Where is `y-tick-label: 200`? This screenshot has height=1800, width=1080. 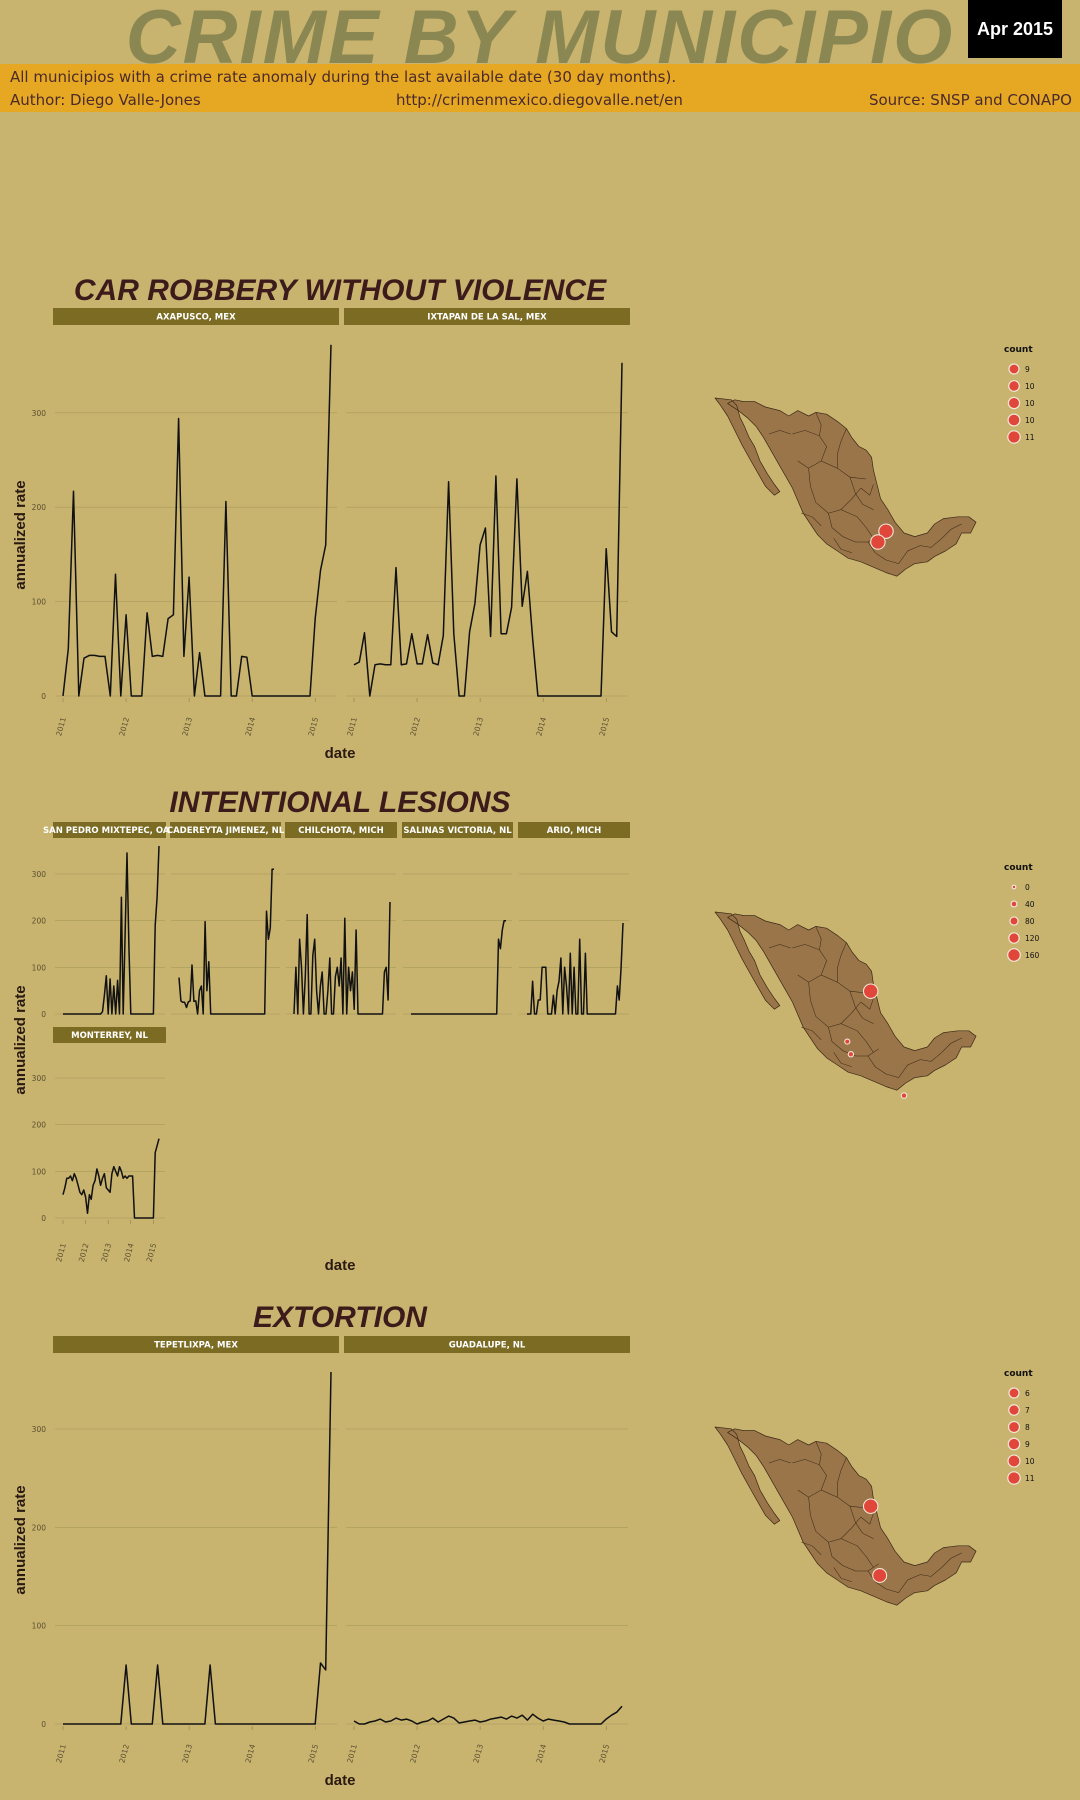 y-tick-label: 200 is located at coordinates (39, 921).